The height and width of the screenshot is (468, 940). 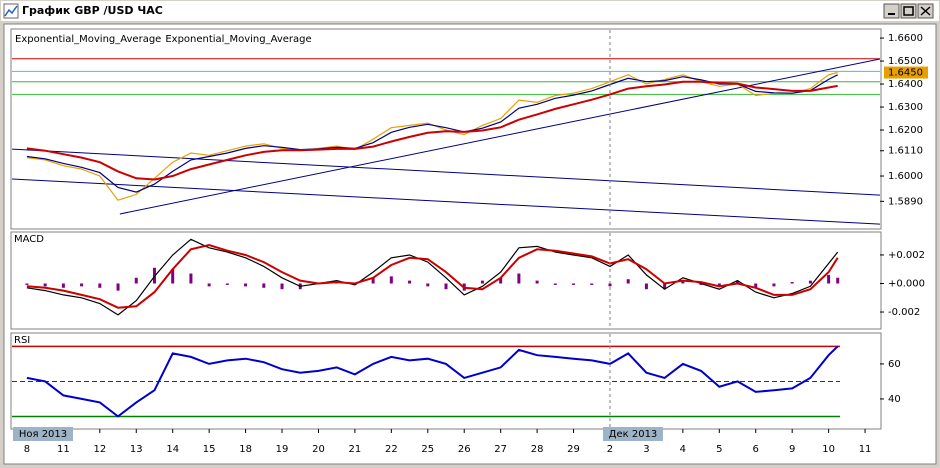 I want to click on y-tick-label: 1.6200, so click(x=905, y=130).